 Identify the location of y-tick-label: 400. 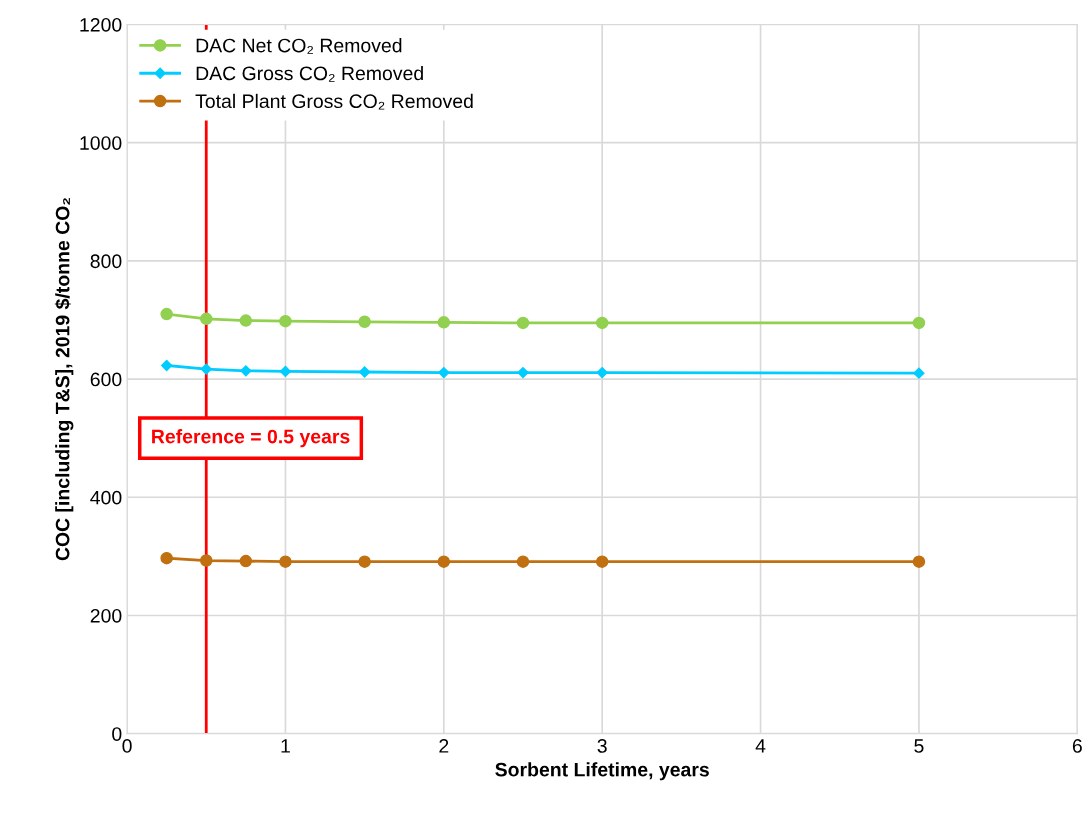
(106, 497).